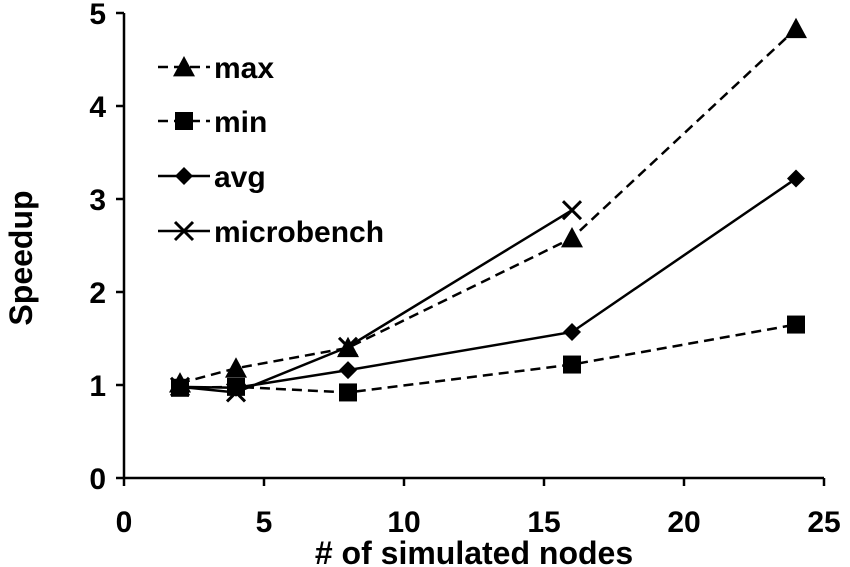 The height and width of the screenshot is (567, 850). What do you see at coordinates (543, 522) in the screenshot?
I see `x-tick-label: 15` at bounding box center [543, 522].